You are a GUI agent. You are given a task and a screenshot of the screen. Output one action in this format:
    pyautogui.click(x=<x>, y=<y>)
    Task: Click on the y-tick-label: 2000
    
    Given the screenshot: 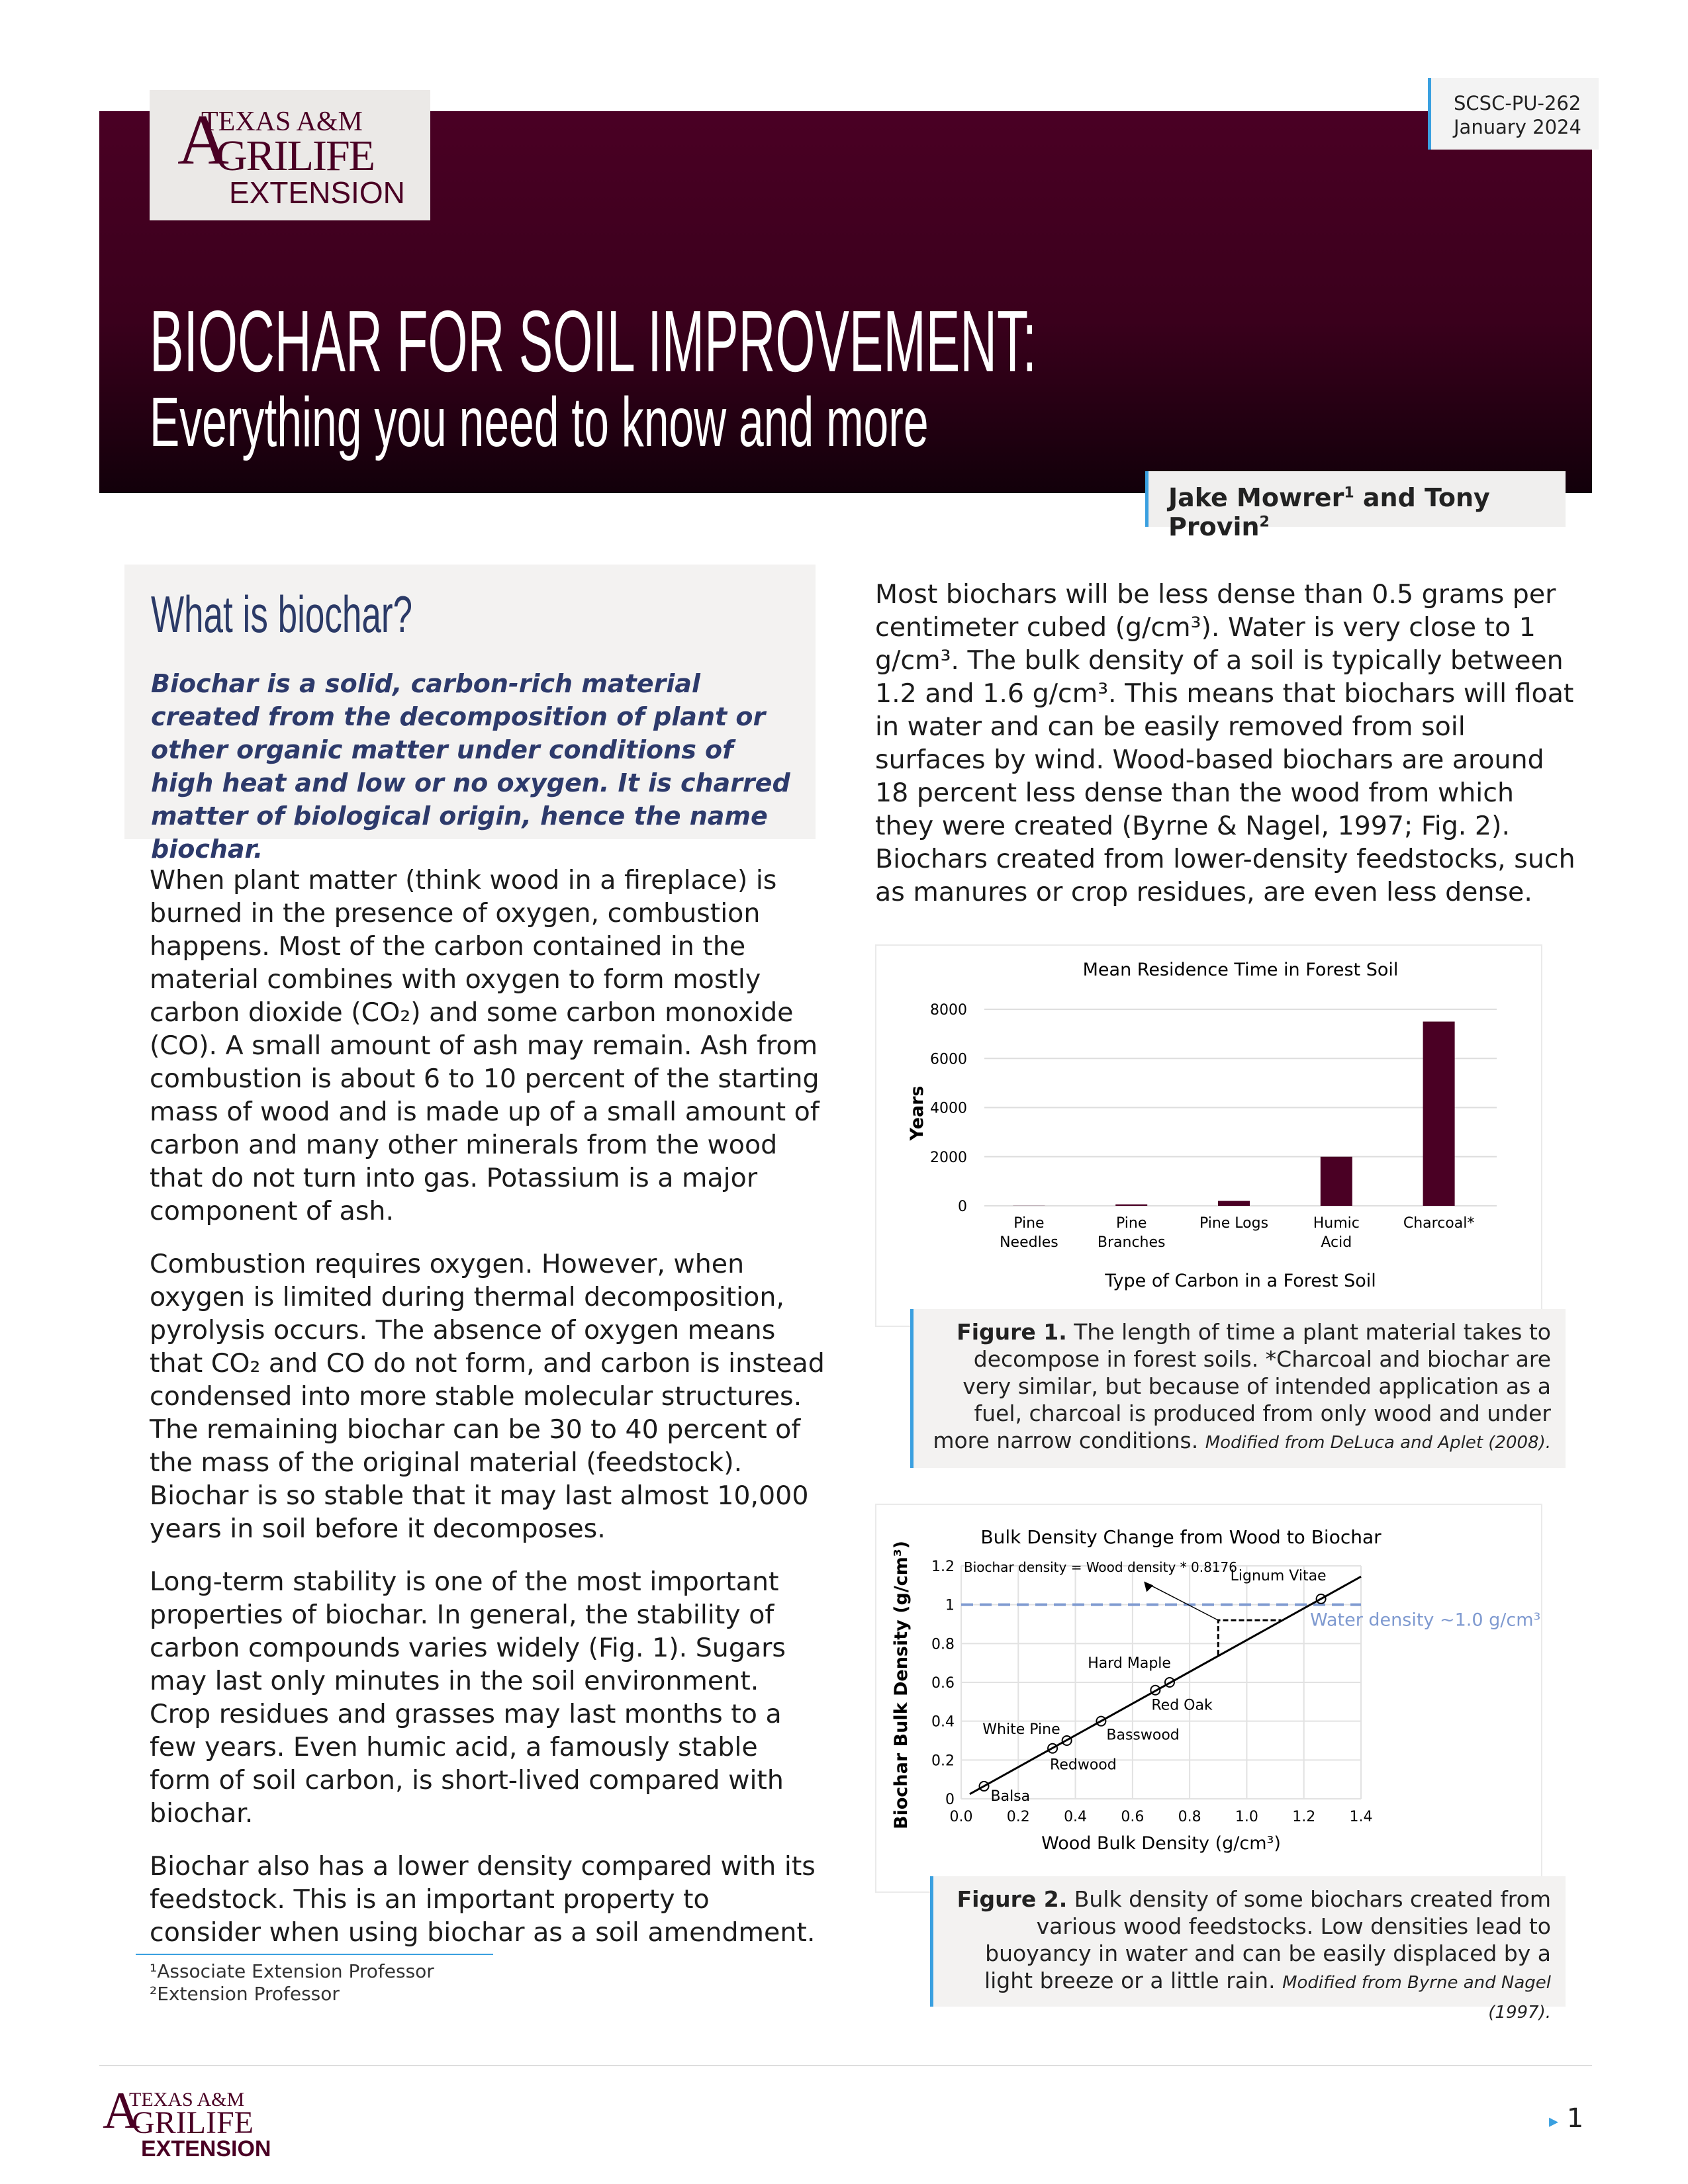 What is the action you would take?
    pyautogui.click(x=948, y=1158)
    